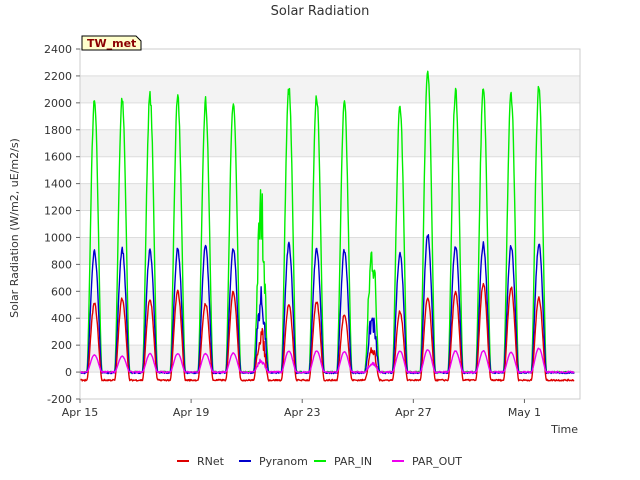 The width and height of the screenshot is (640, 480). Describe the element at coordinates (302, 412) in the screenshot. I see `x-tick-label: Apr 23` at that location.